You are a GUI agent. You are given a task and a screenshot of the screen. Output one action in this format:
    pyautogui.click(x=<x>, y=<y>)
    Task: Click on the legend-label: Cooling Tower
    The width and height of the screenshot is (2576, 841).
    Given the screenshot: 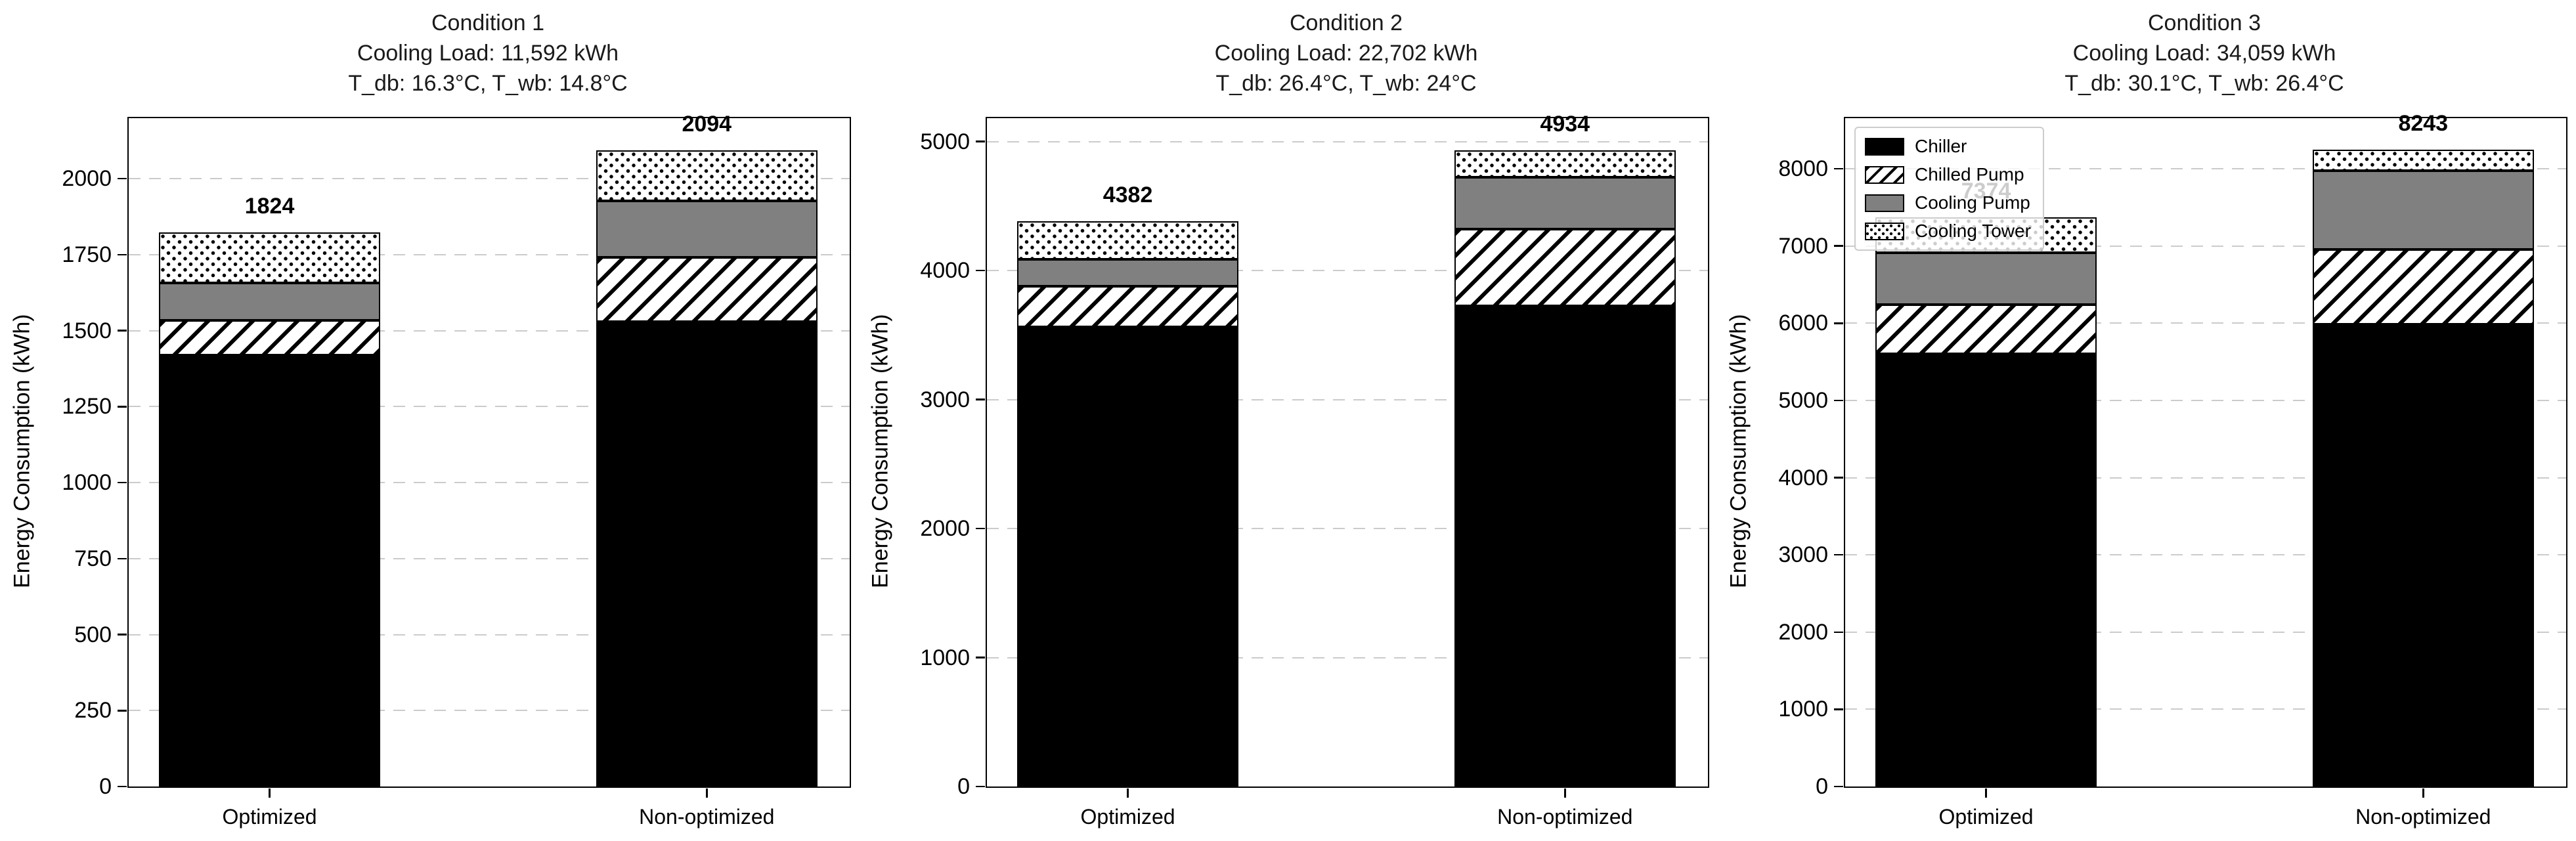 What is the action you would take?
    pyautogui.click(x=1973, y=231)
    